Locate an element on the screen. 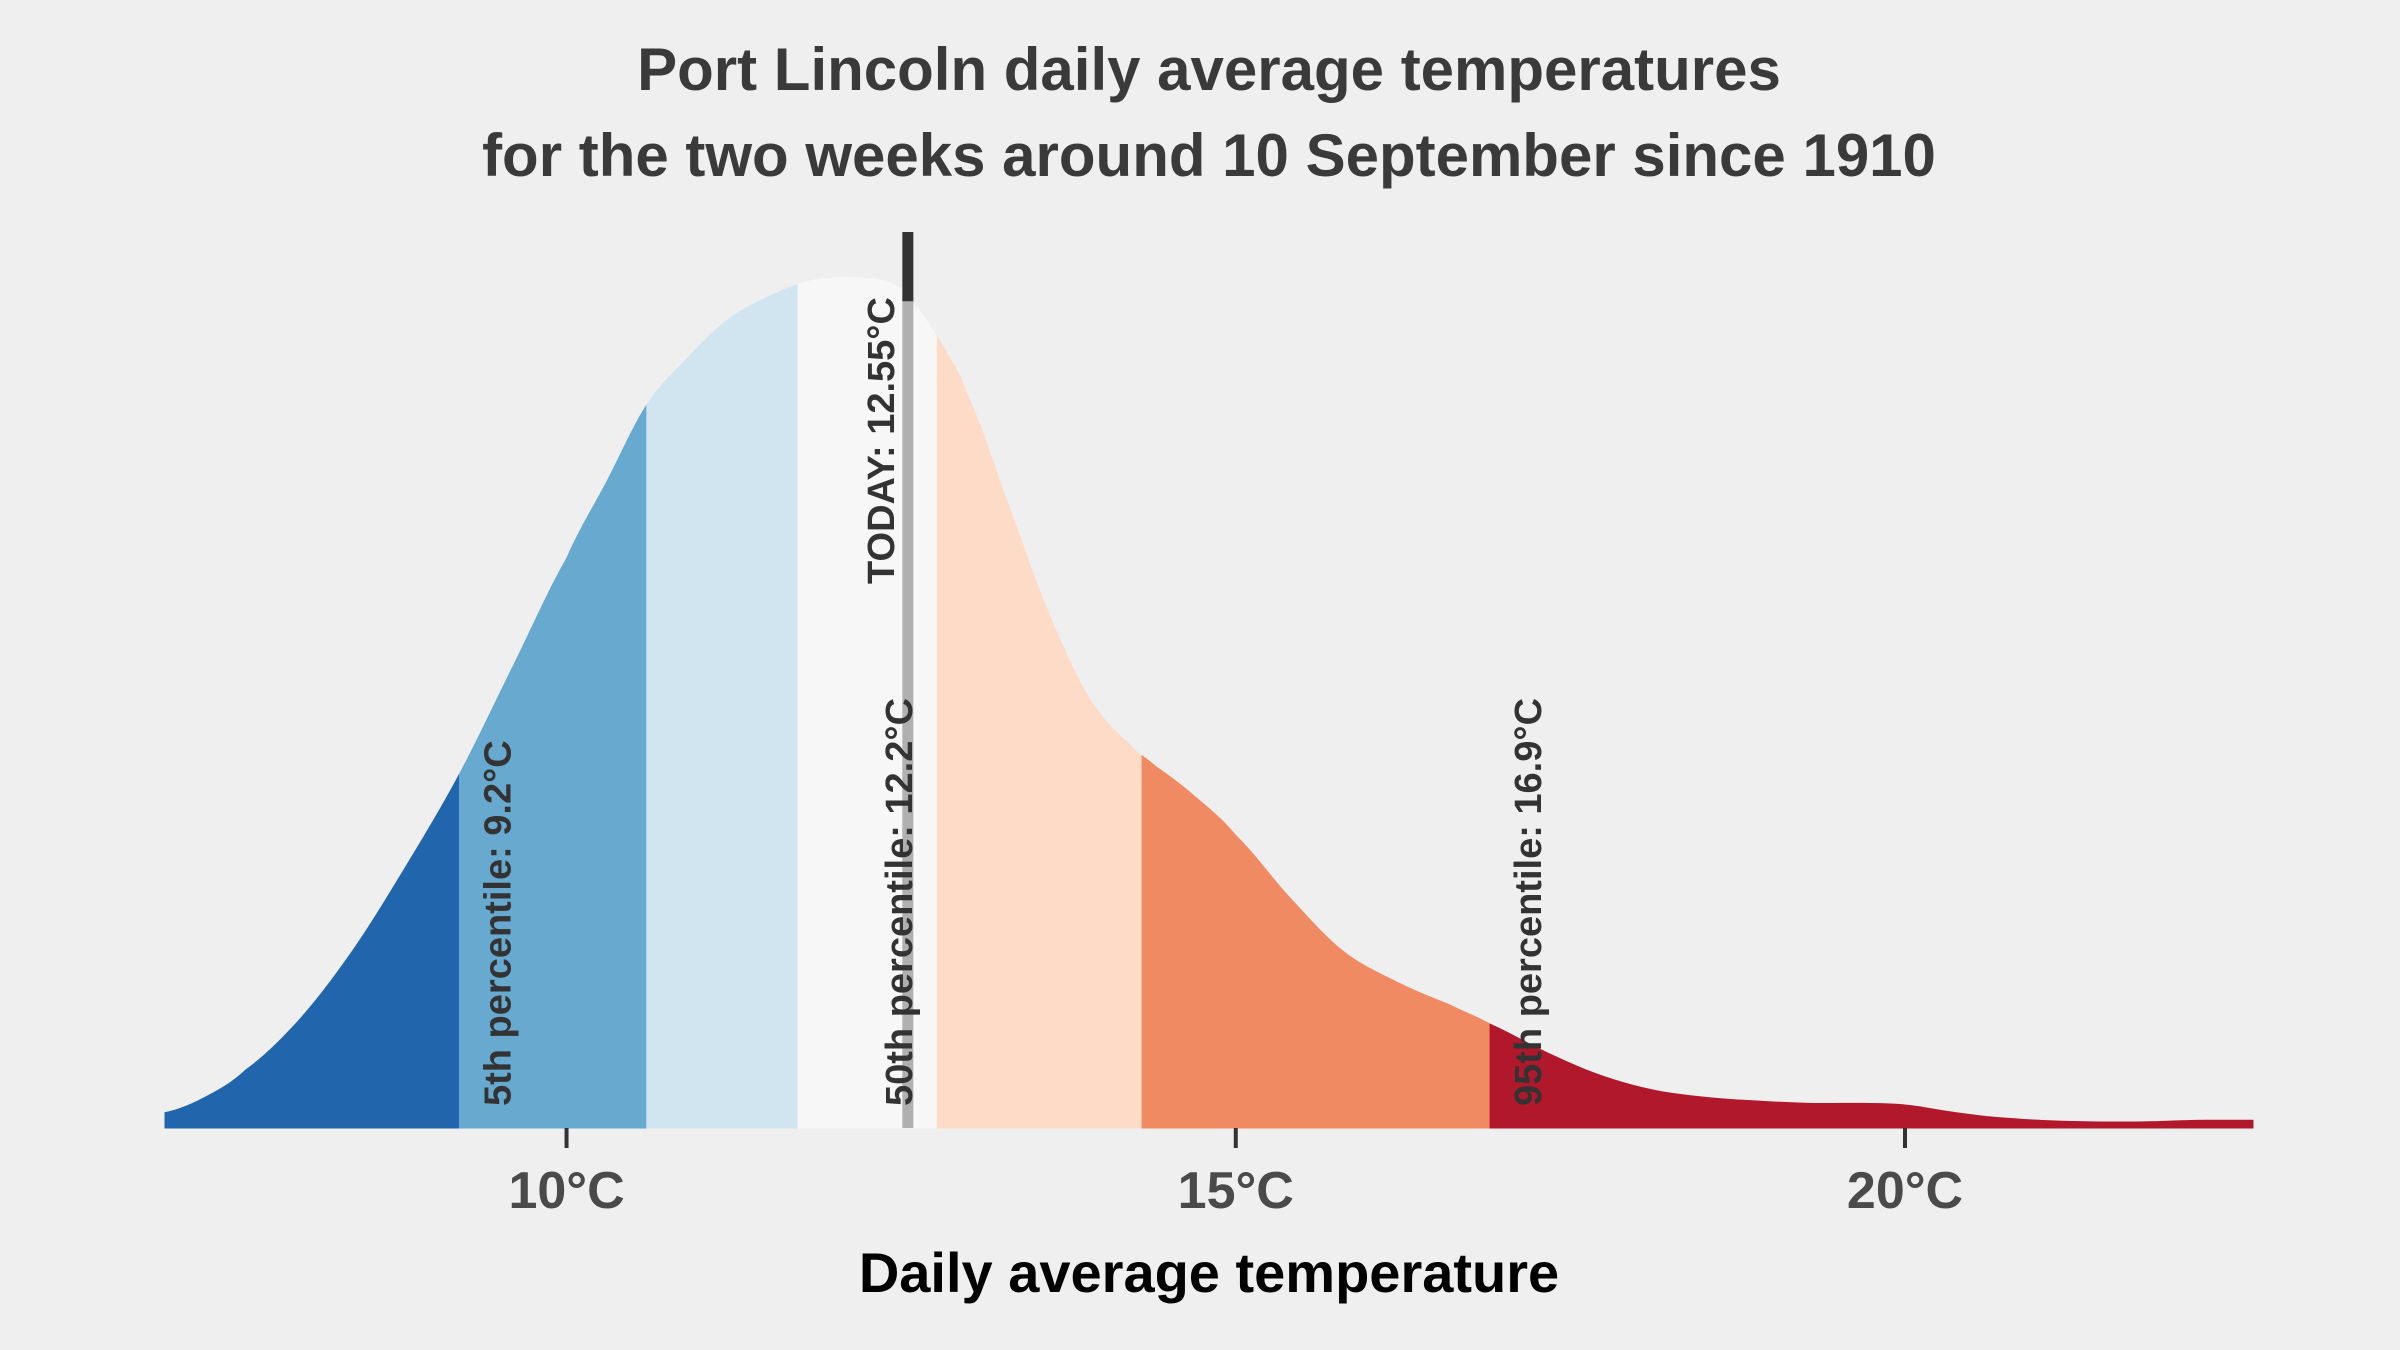 Image resolution: width=2400 pixels, height=1350 pixels. chart-title-line-1: Port Lincoln daily average temperatures is located at coordinates (1209, 69).